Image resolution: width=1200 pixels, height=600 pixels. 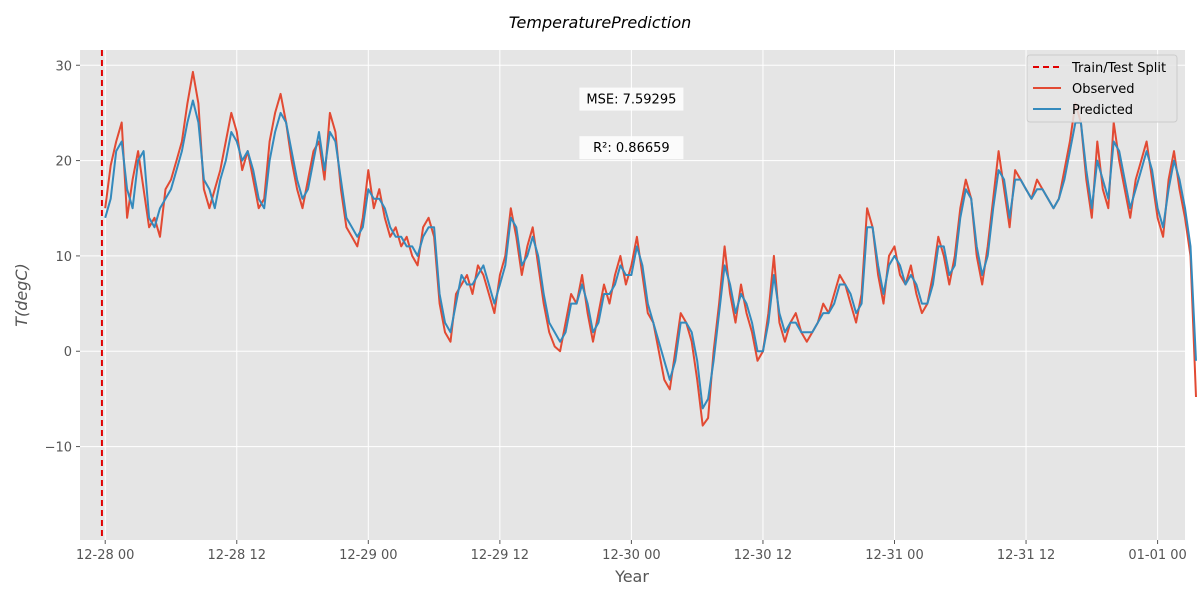 I want to click on y-axis-ticks: −10 0 10 20 30, so click(x=62, y=257).